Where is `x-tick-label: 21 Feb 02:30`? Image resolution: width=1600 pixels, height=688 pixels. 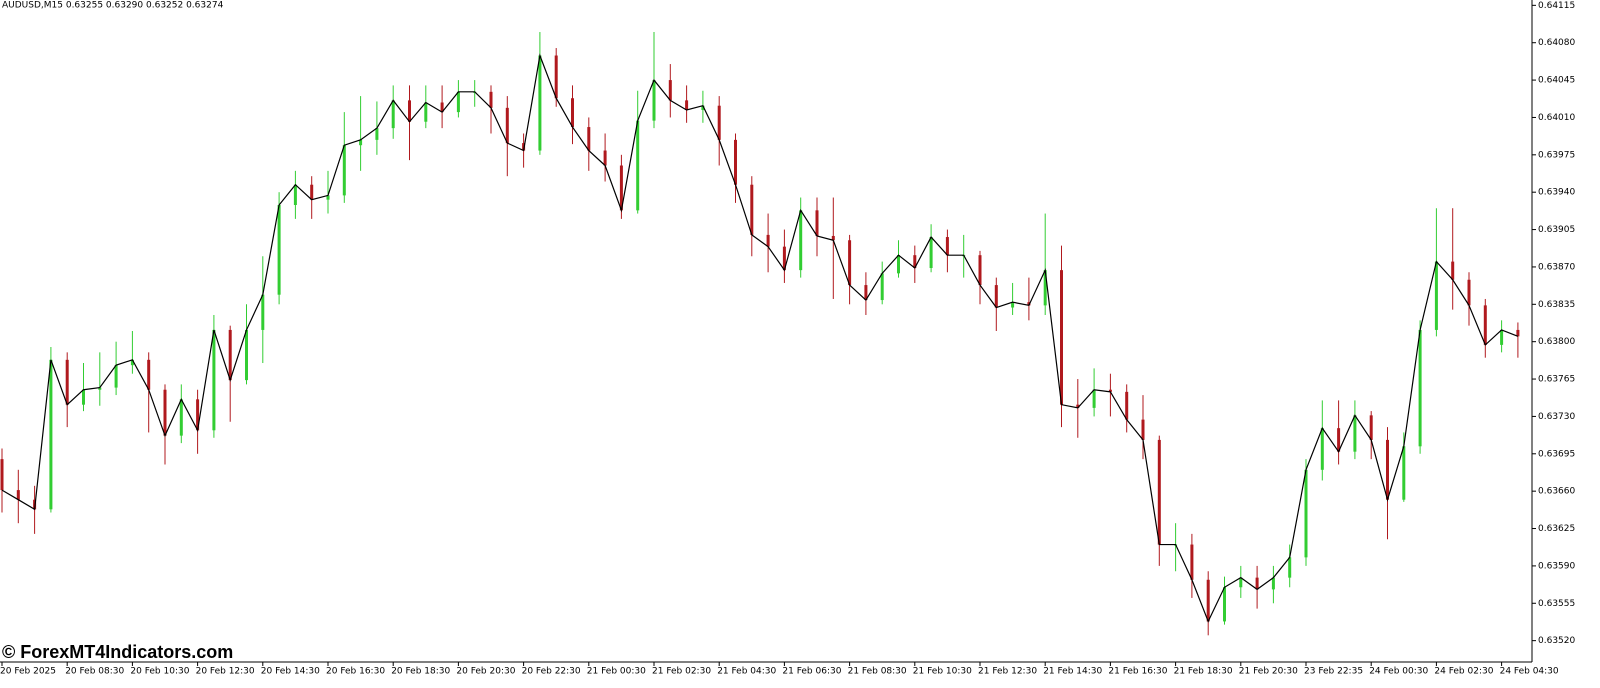 x-tick-label: 21 Feb 02:30 is located at coordinates (681, 672).